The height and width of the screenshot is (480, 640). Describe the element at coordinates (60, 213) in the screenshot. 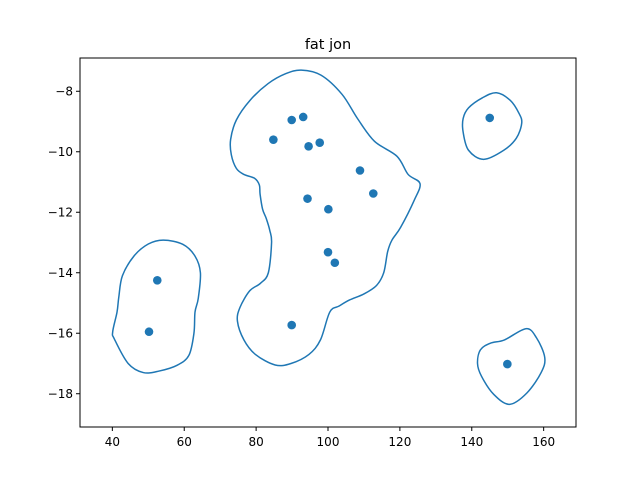

I see `y-tick-label: −12` at that location.